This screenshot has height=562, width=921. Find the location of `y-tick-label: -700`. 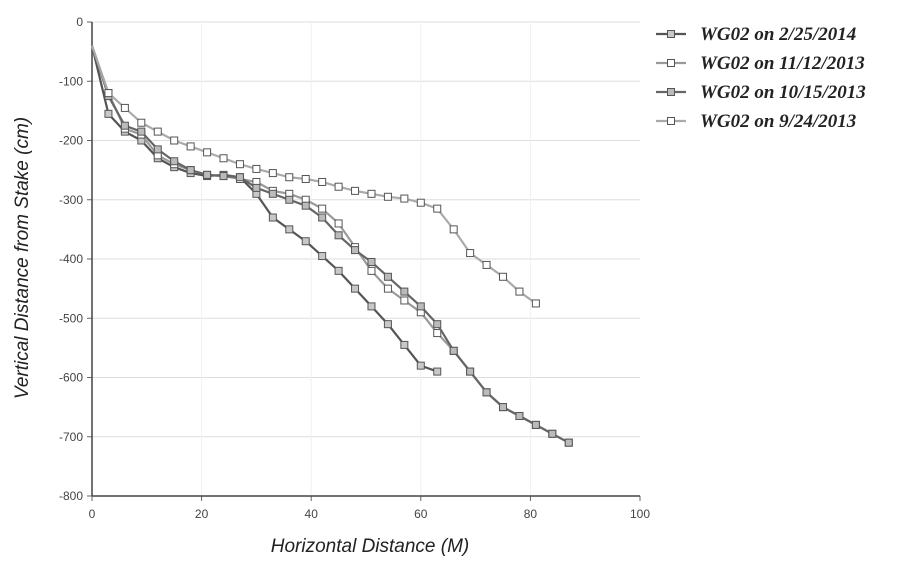

y-tick-label: -700 is located at coordinates (71, 437).